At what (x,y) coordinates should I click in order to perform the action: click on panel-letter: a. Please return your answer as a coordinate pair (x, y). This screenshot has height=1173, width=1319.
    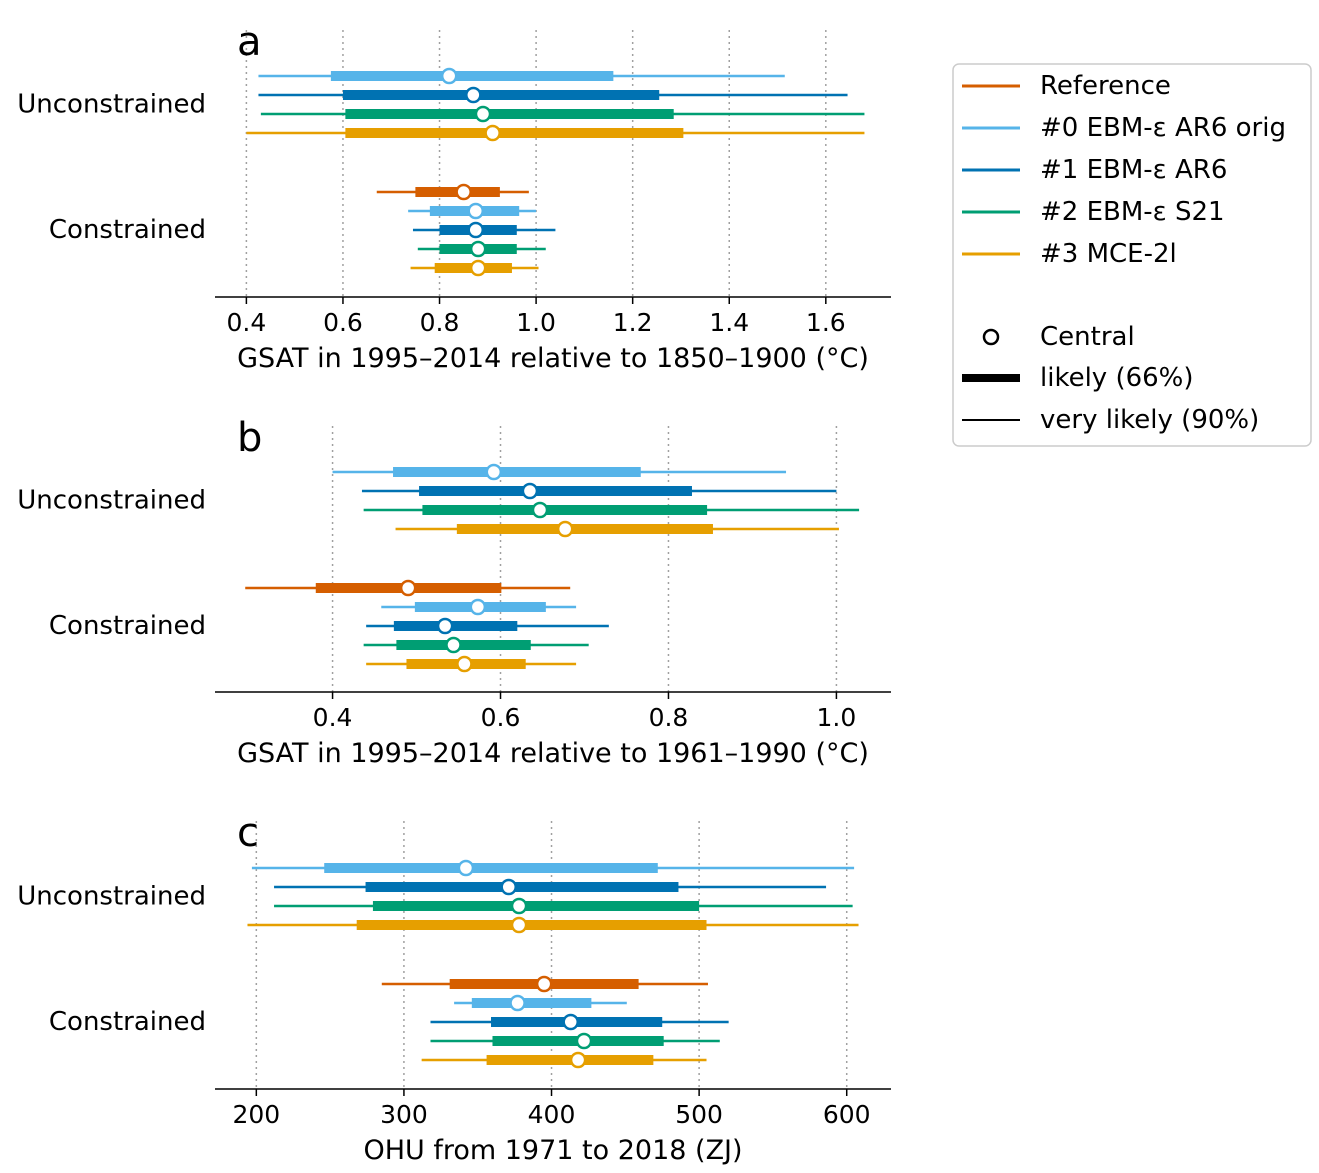
    Looking at the image, I should click on (249, 42).